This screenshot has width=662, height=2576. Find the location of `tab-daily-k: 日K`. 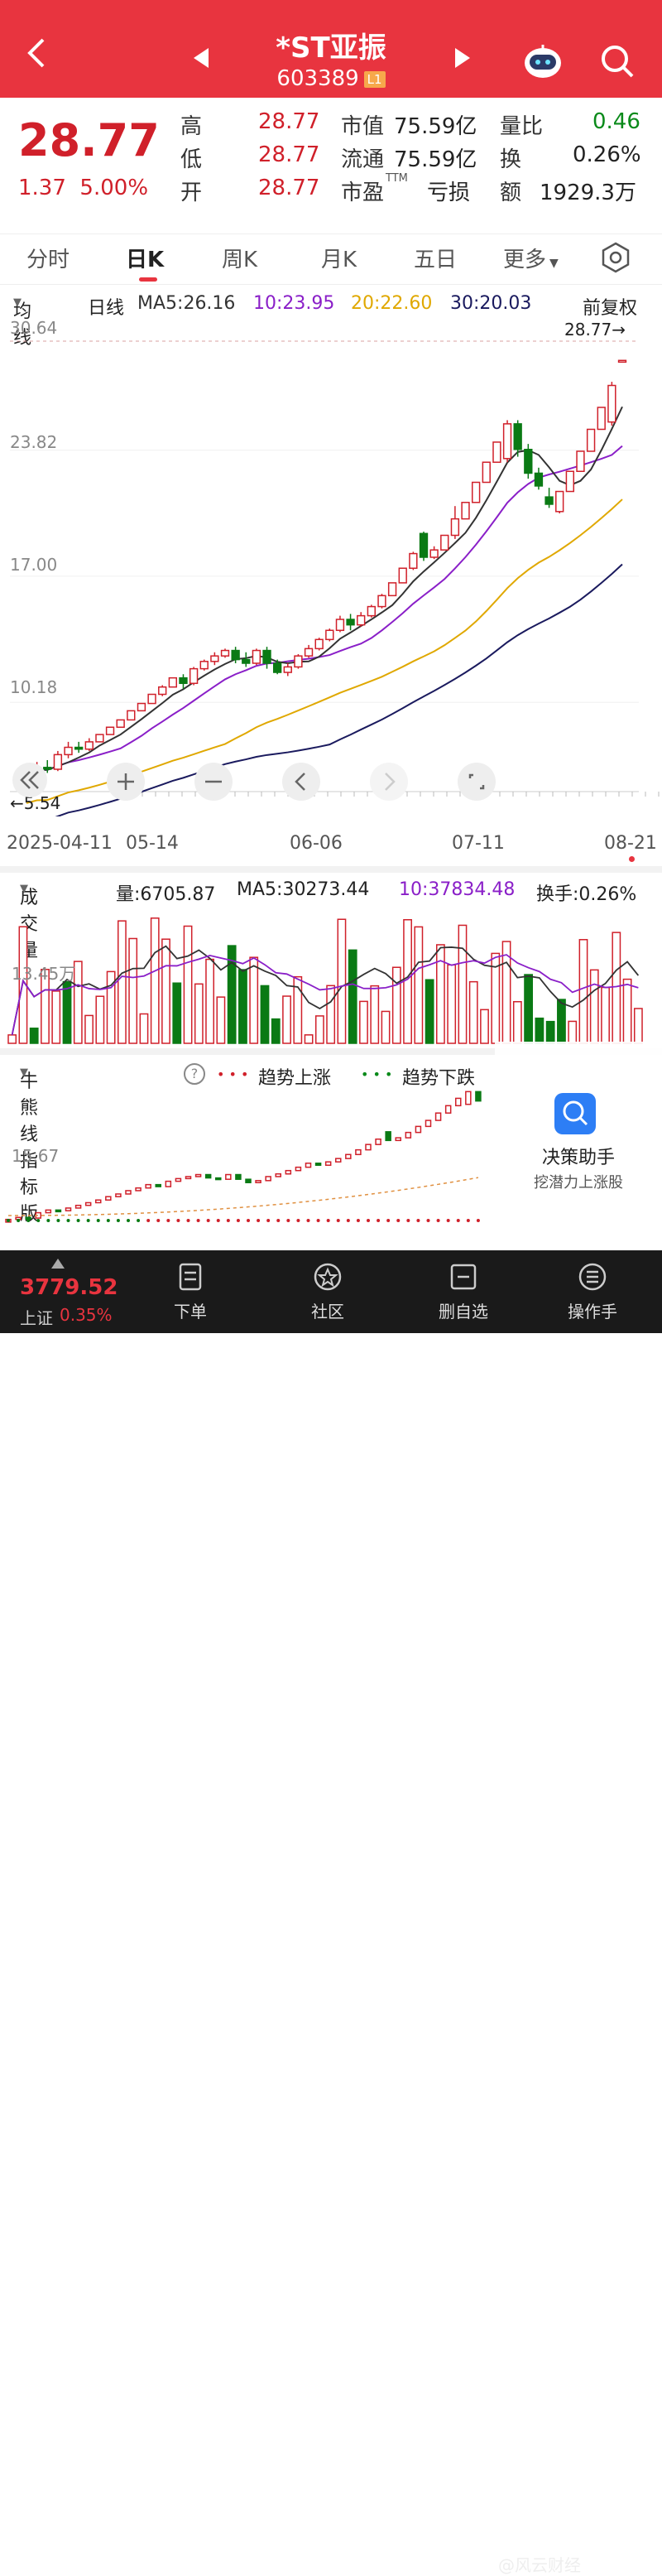

tab-daily-k: 日K is located at coordinates (145, 260).